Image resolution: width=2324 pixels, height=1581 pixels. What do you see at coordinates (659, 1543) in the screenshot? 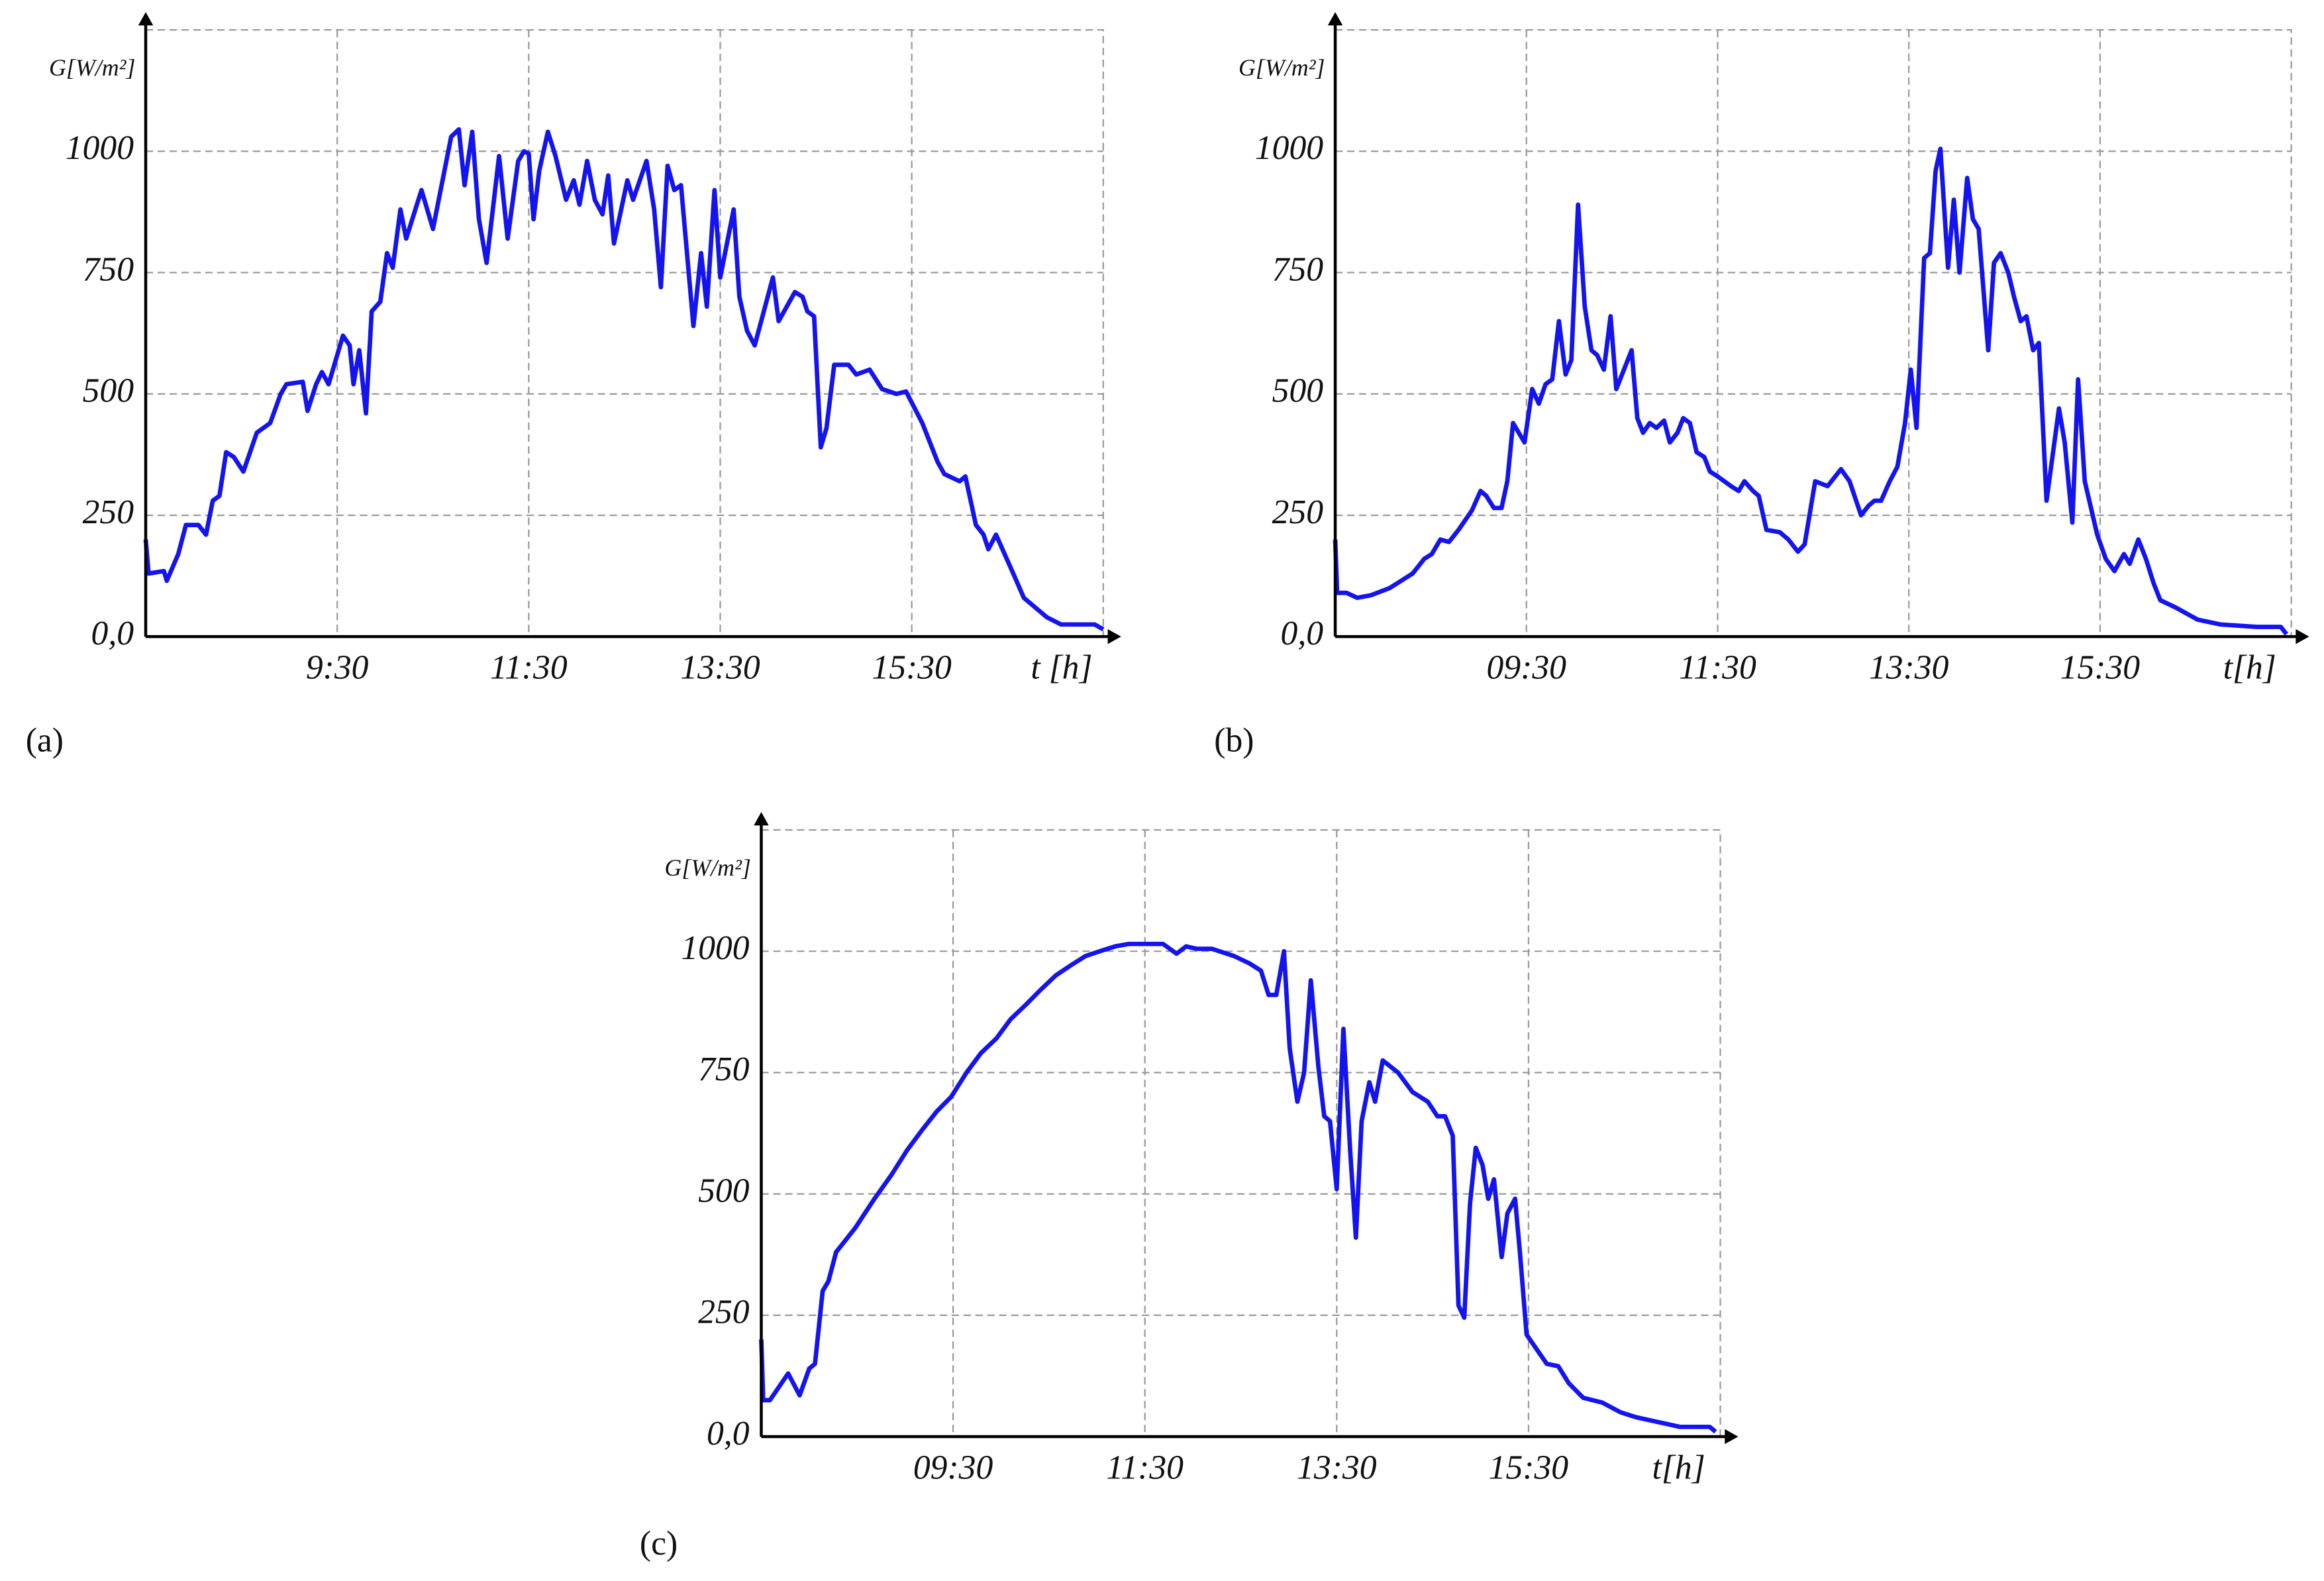
I see `panel-label: (c)` at bounding box center [659, 1543].